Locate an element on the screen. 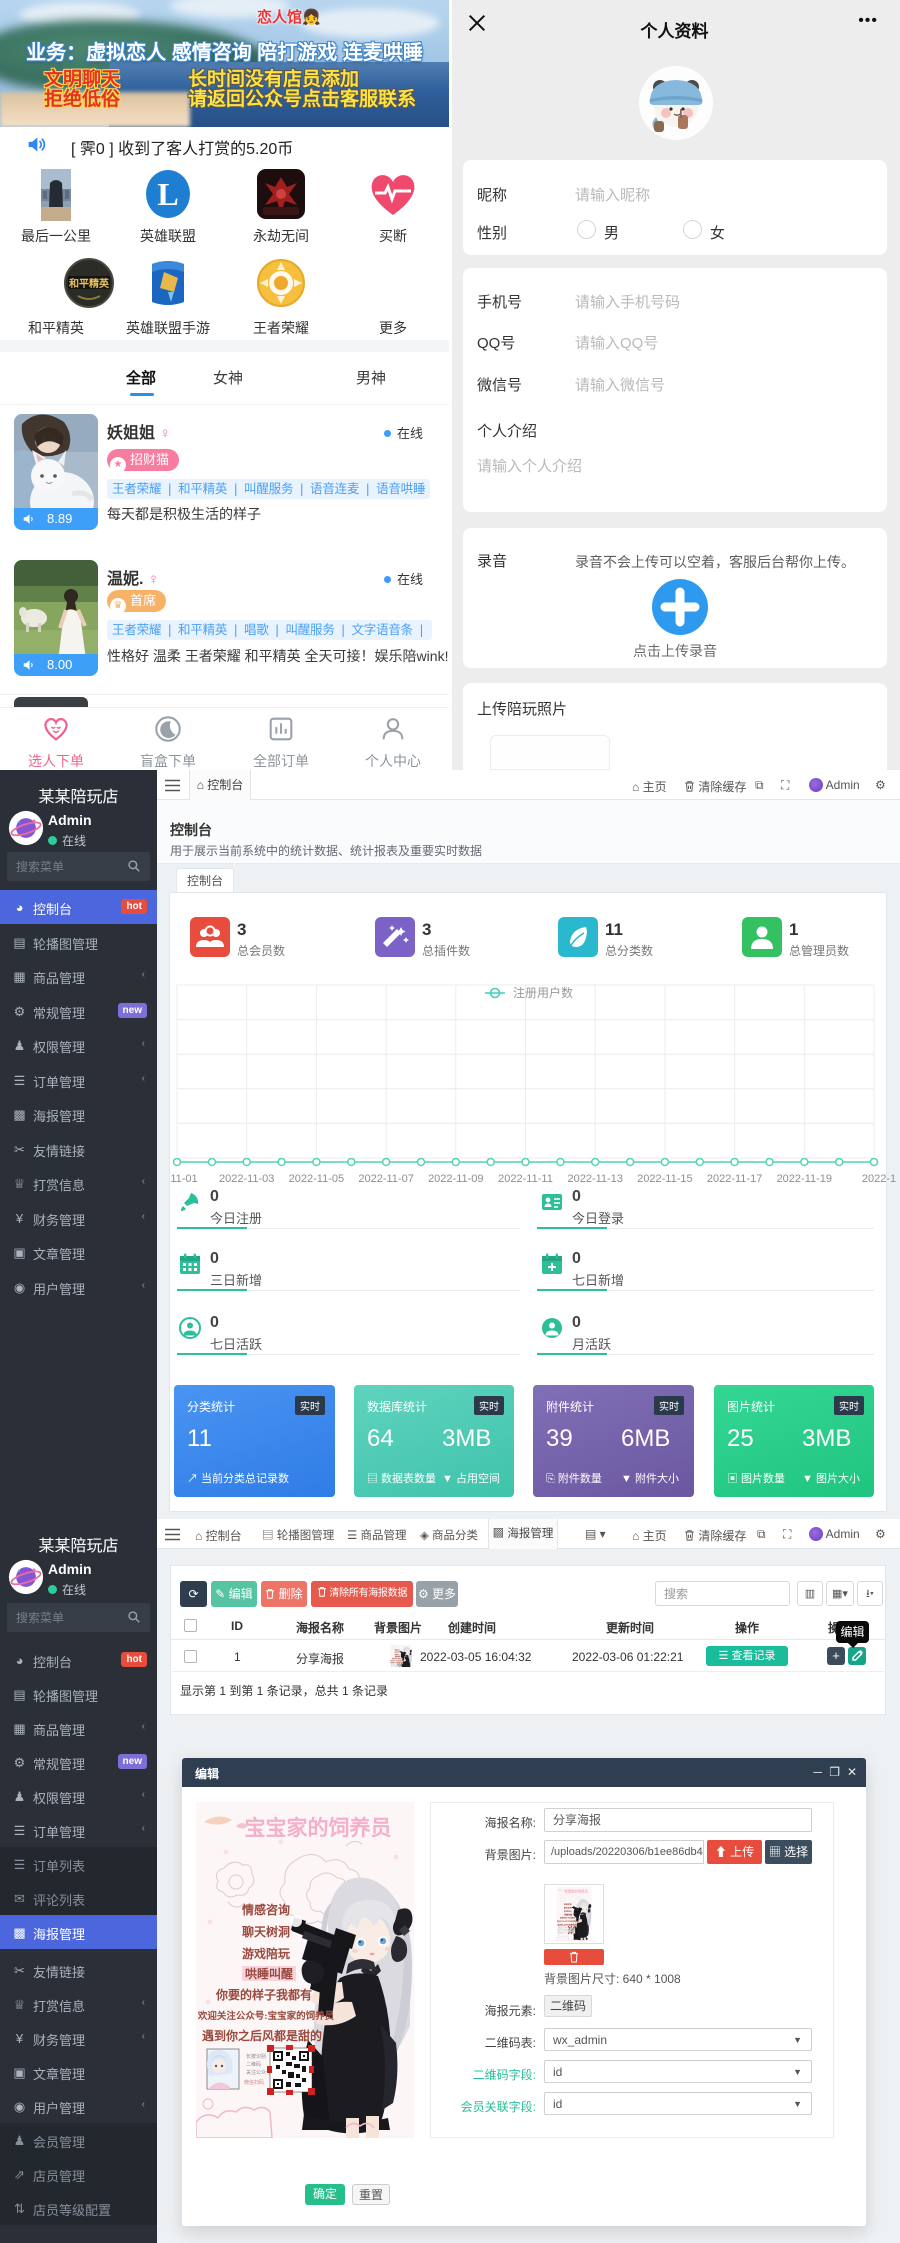  svg-text: L is located at coordinates (167, 194).